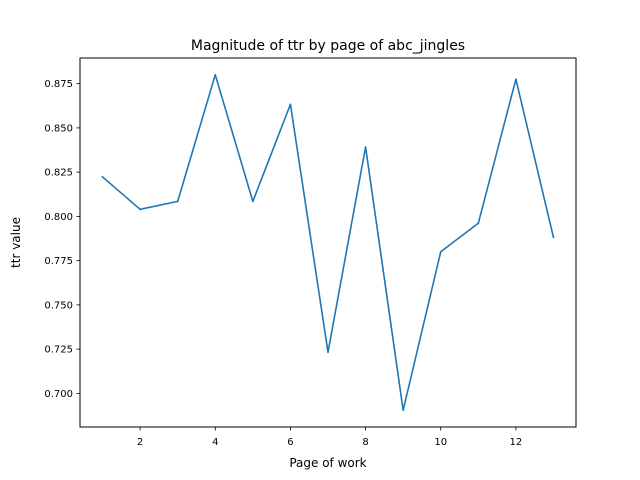  I want to click on y-tick-label: 0.700, so click(58, 394).